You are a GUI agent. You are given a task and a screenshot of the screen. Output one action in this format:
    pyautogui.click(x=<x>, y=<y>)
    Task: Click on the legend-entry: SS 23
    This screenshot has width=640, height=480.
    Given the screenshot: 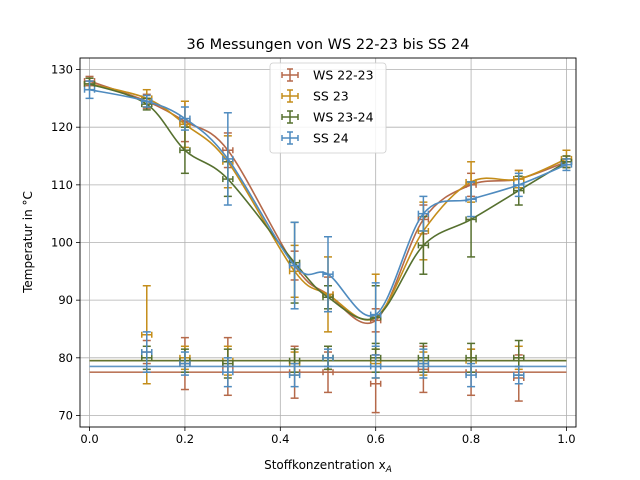 What is the action you would take?
    pyautogui.click(x=315, y=96)
    